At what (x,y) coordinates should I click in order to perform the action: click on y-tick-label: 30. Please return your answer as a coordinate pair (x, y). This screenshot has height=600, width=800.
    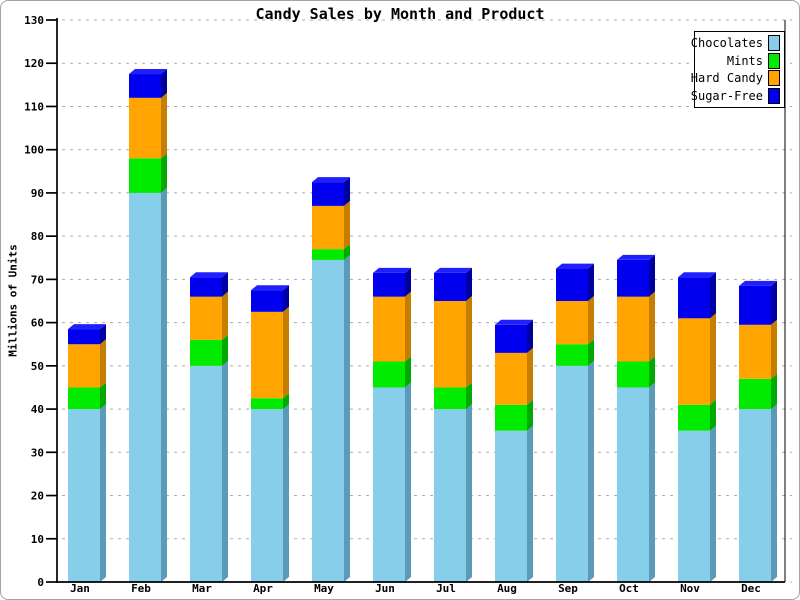
    Looking at the image, I should click on (37, 452).